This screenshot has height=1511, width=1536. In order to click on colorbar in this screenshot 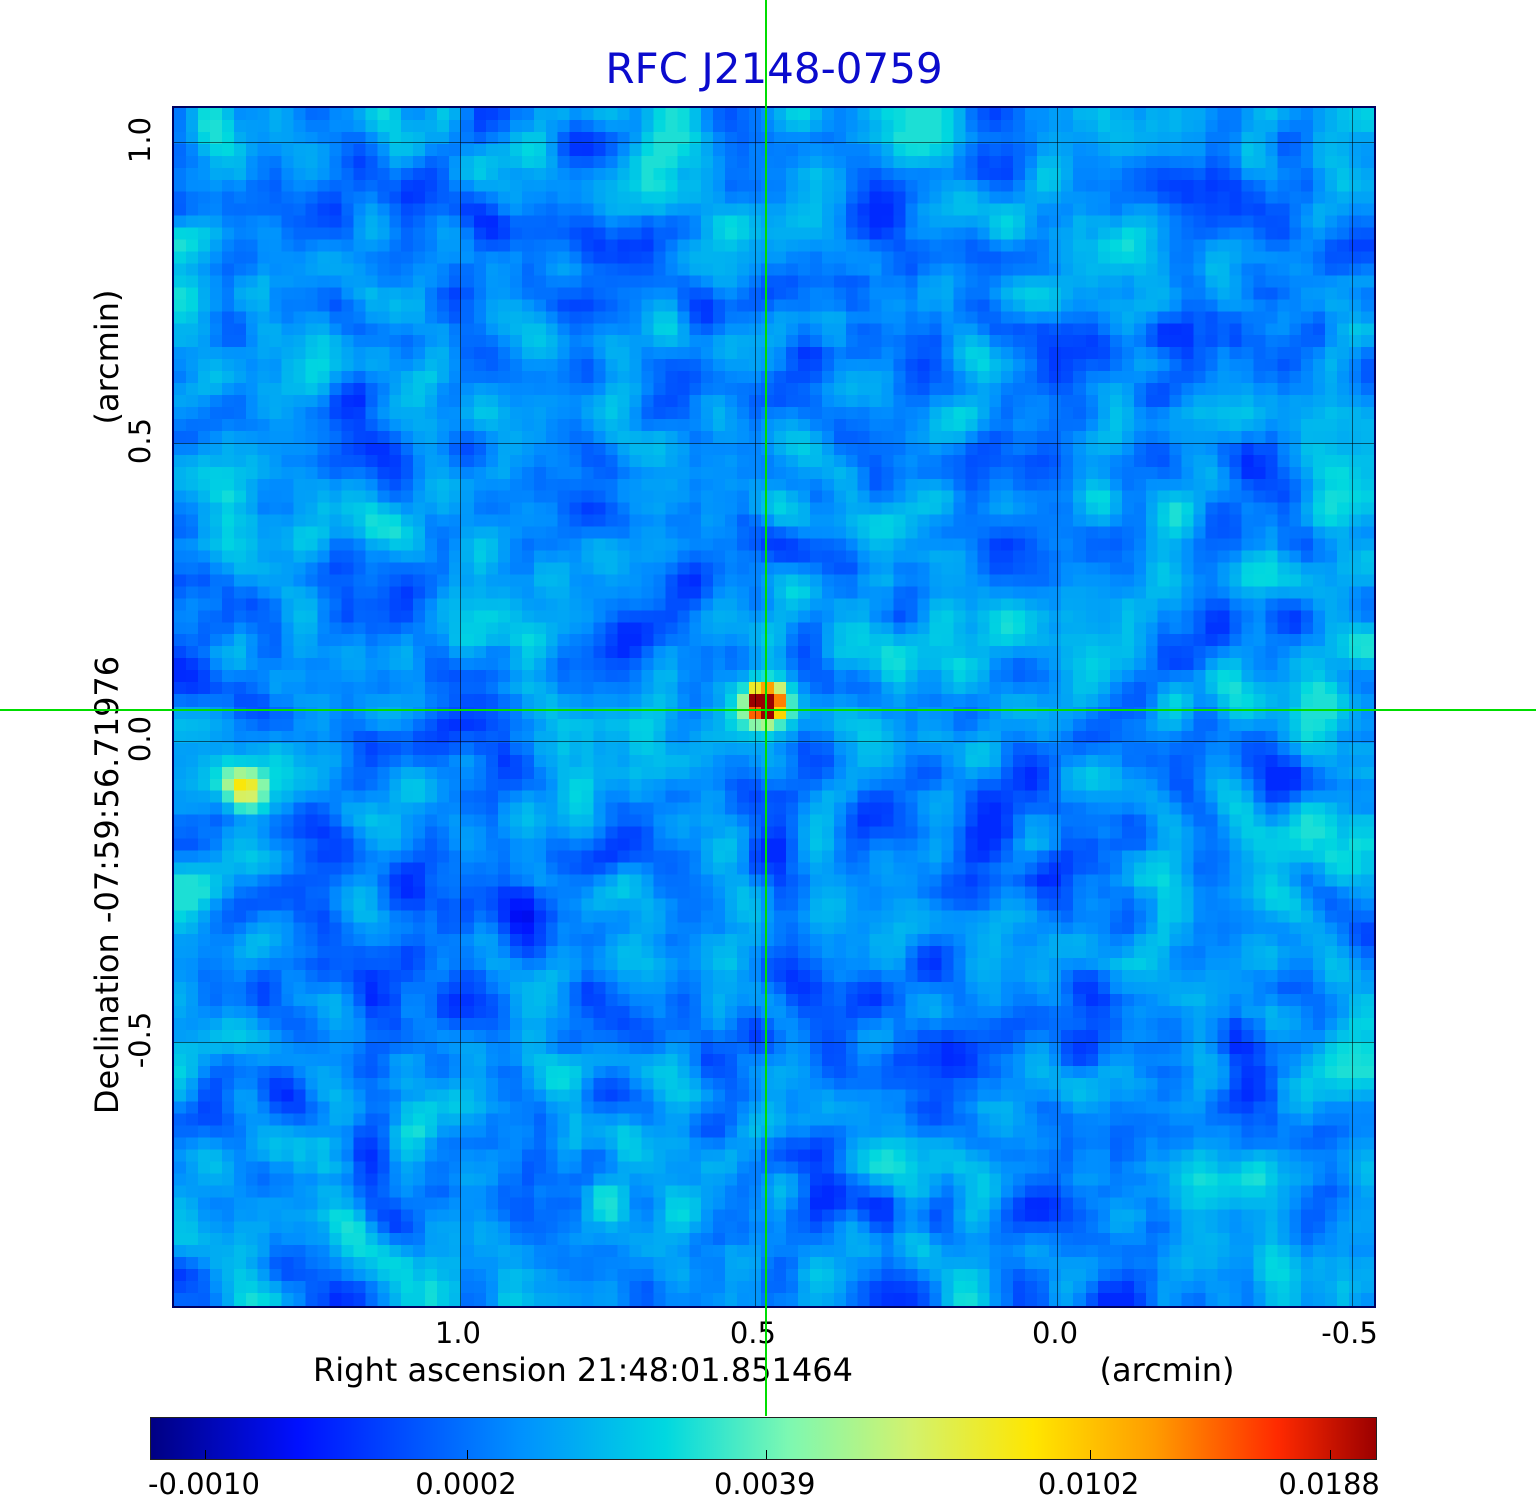, I will do `click(763, 1438)`.